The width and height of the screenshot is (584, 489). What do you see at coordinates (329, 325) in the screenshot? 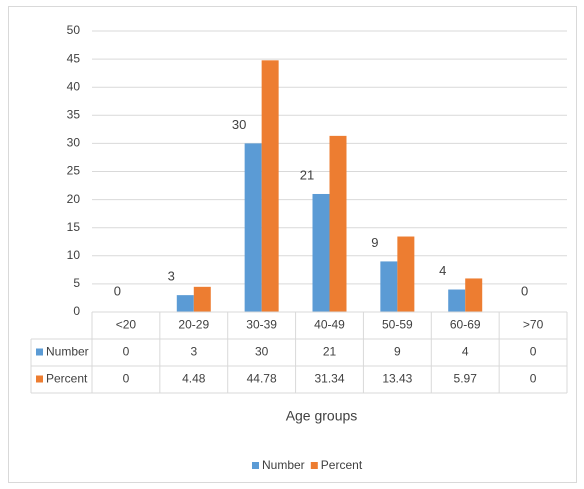
I see `x-tick-label: 40-49` at bounding box center [329, 325].